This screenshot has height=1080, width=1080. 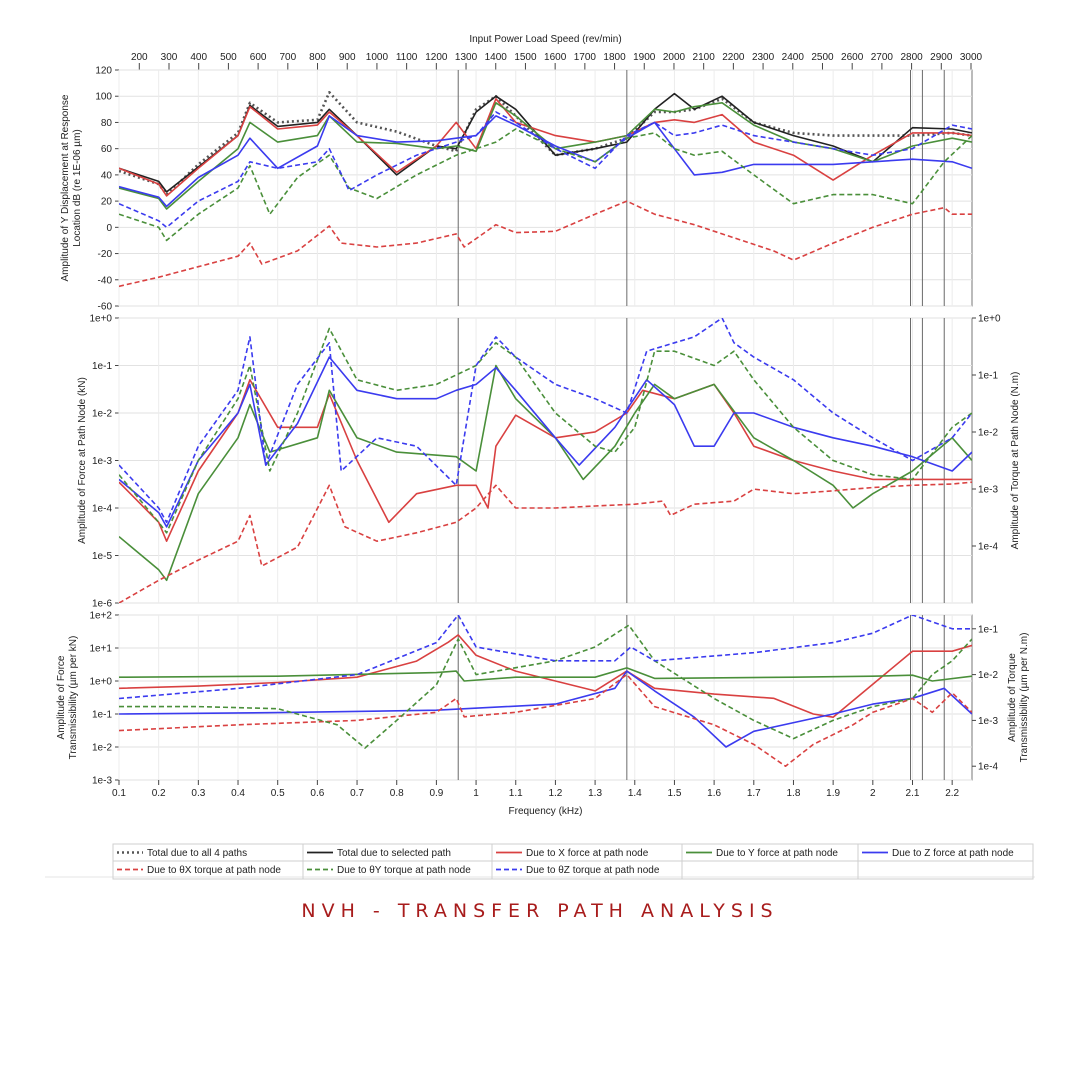 What do you see at coordinates (105, 254) in the screenshot?
I see `y-tick-label: -20` at bounding box center [105, 254].